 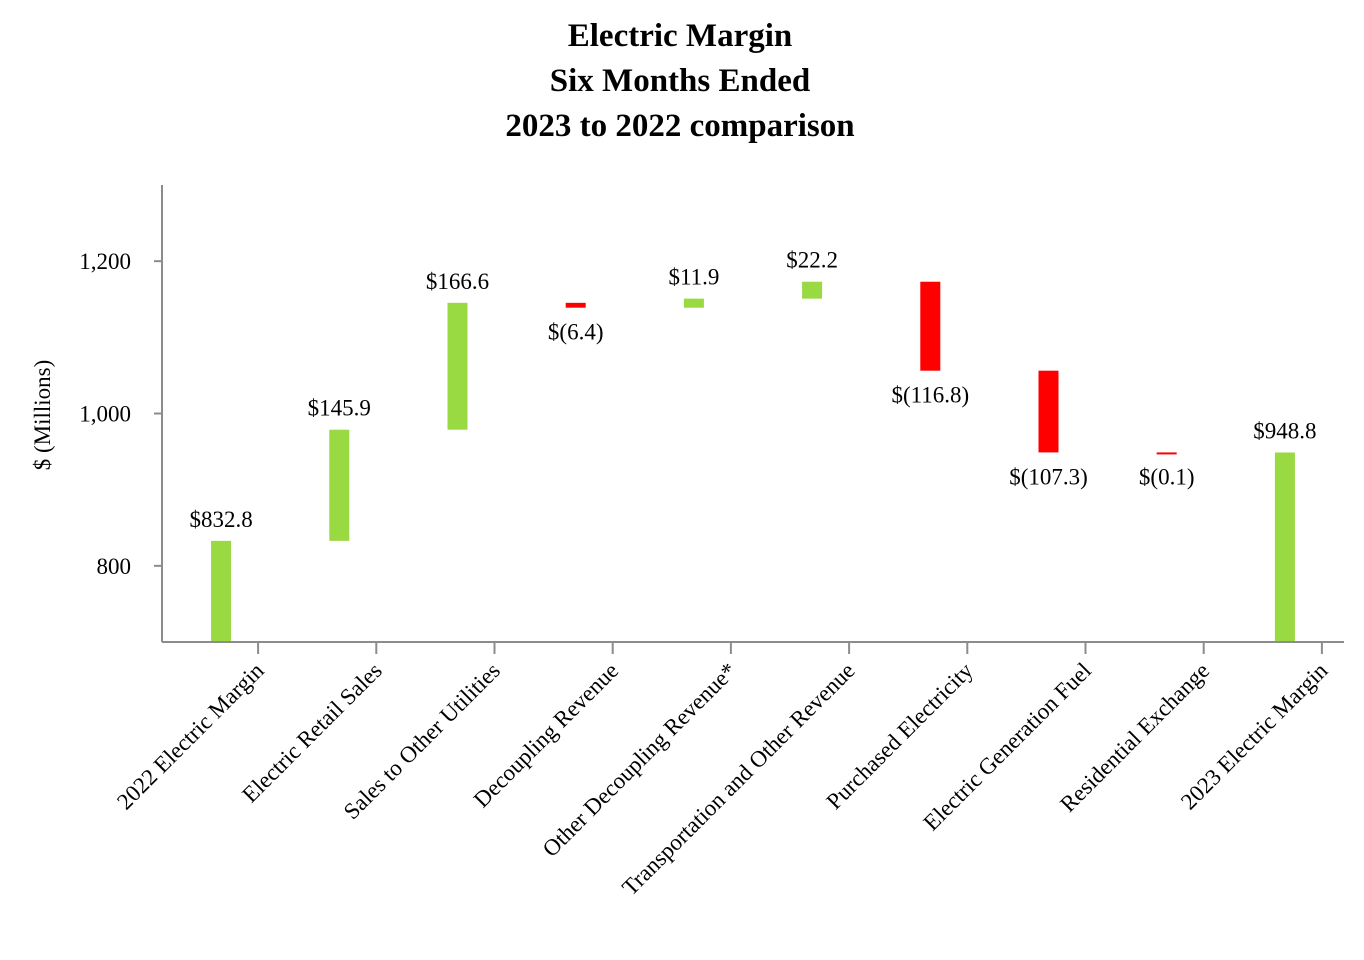 I want to click on data-label: $22.2, so click(x=812, y=260).